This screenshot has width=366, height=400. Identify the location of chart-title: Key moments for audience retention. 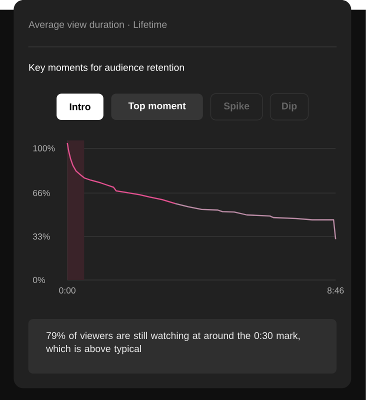
(106, 68).